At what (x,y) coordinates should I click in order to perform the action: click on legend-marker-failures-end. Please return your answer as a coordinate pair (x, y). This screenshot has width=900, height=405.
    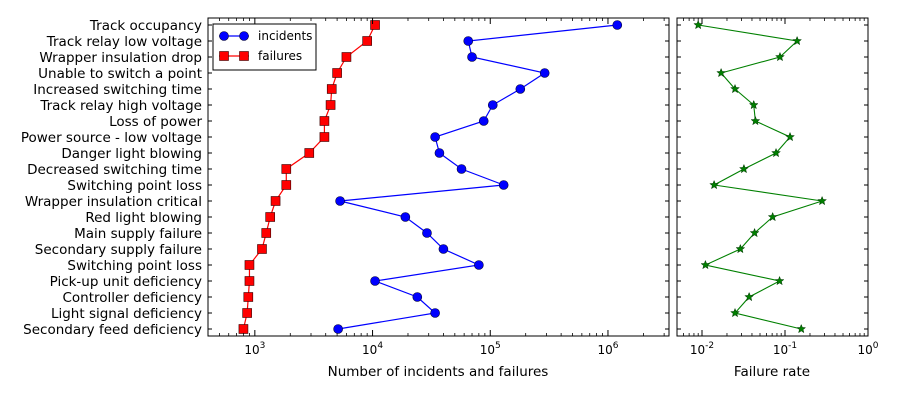
    Looking at the image, I should click on (244, 56).